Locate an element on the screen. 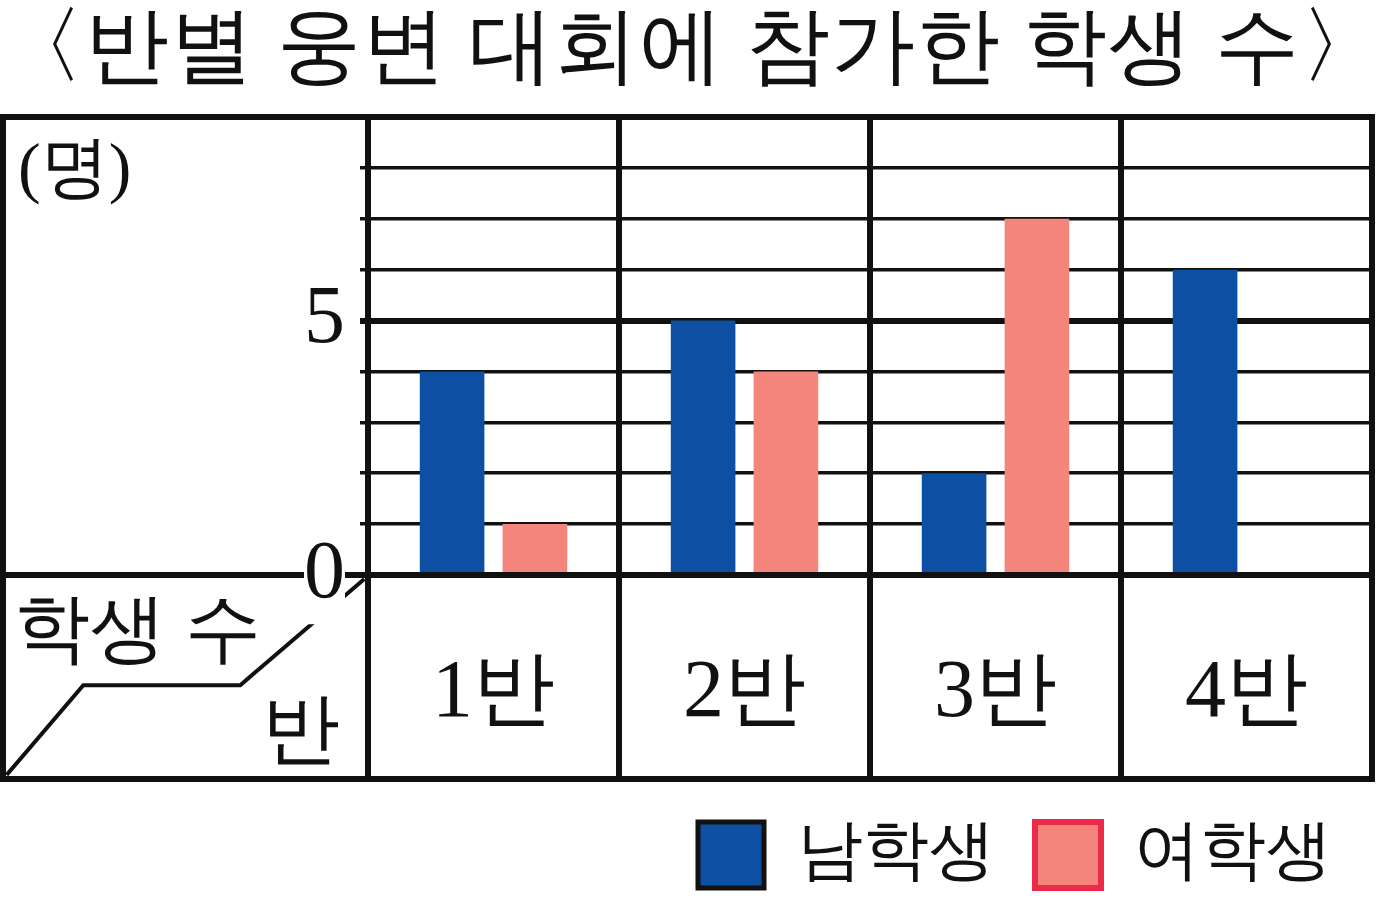  x-tick-label: 2반 is located at coordinates (744, 688).